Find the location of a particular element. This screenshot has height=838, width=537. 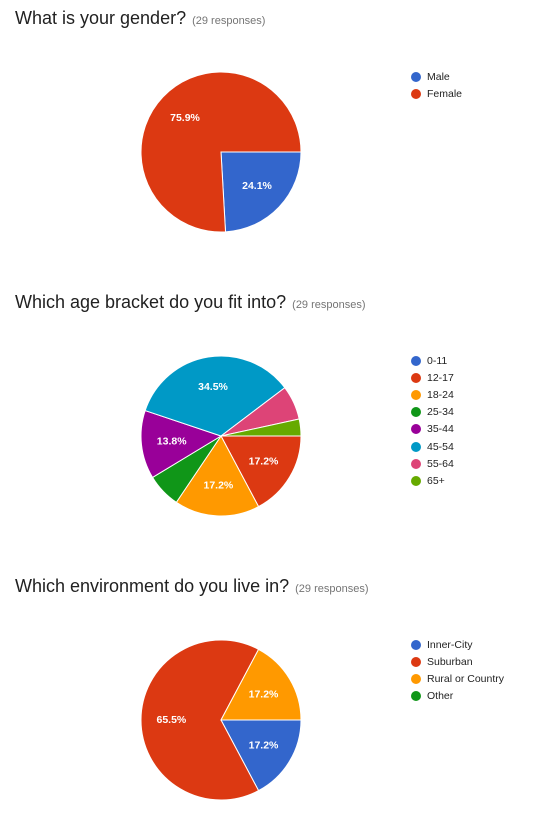

pie-slice-male is located at coordinates (261, 192).